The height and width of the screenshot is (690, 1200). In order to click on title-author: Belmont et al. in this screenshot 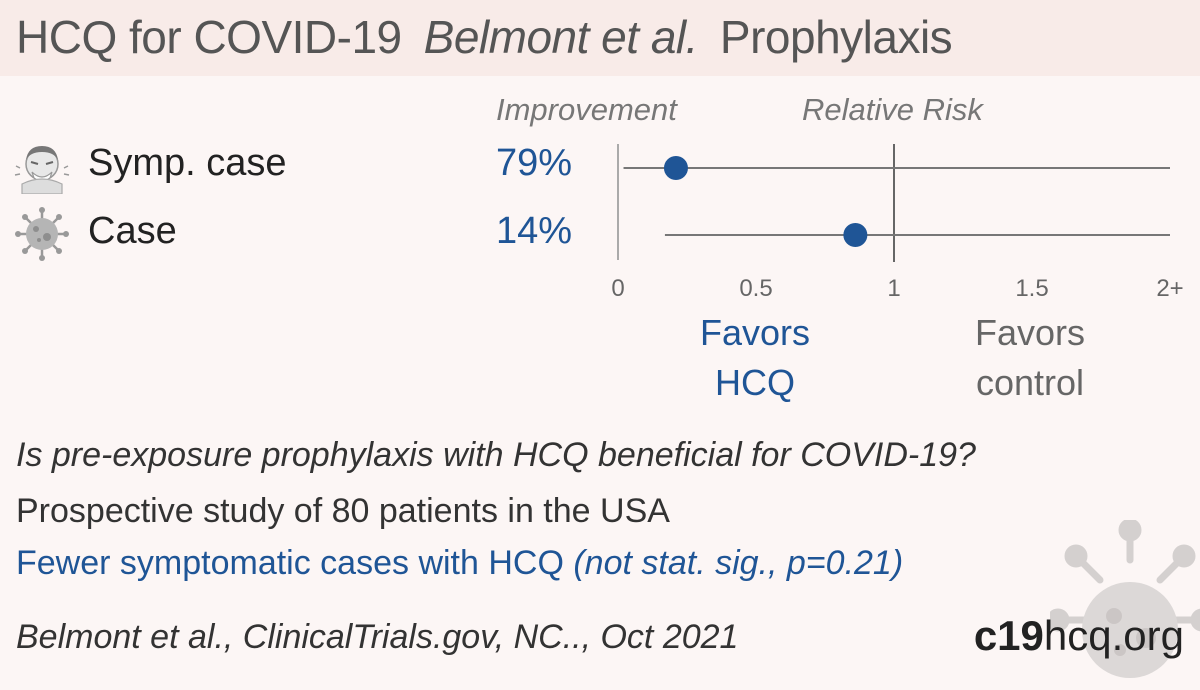, I will do `click(561, 37)`.